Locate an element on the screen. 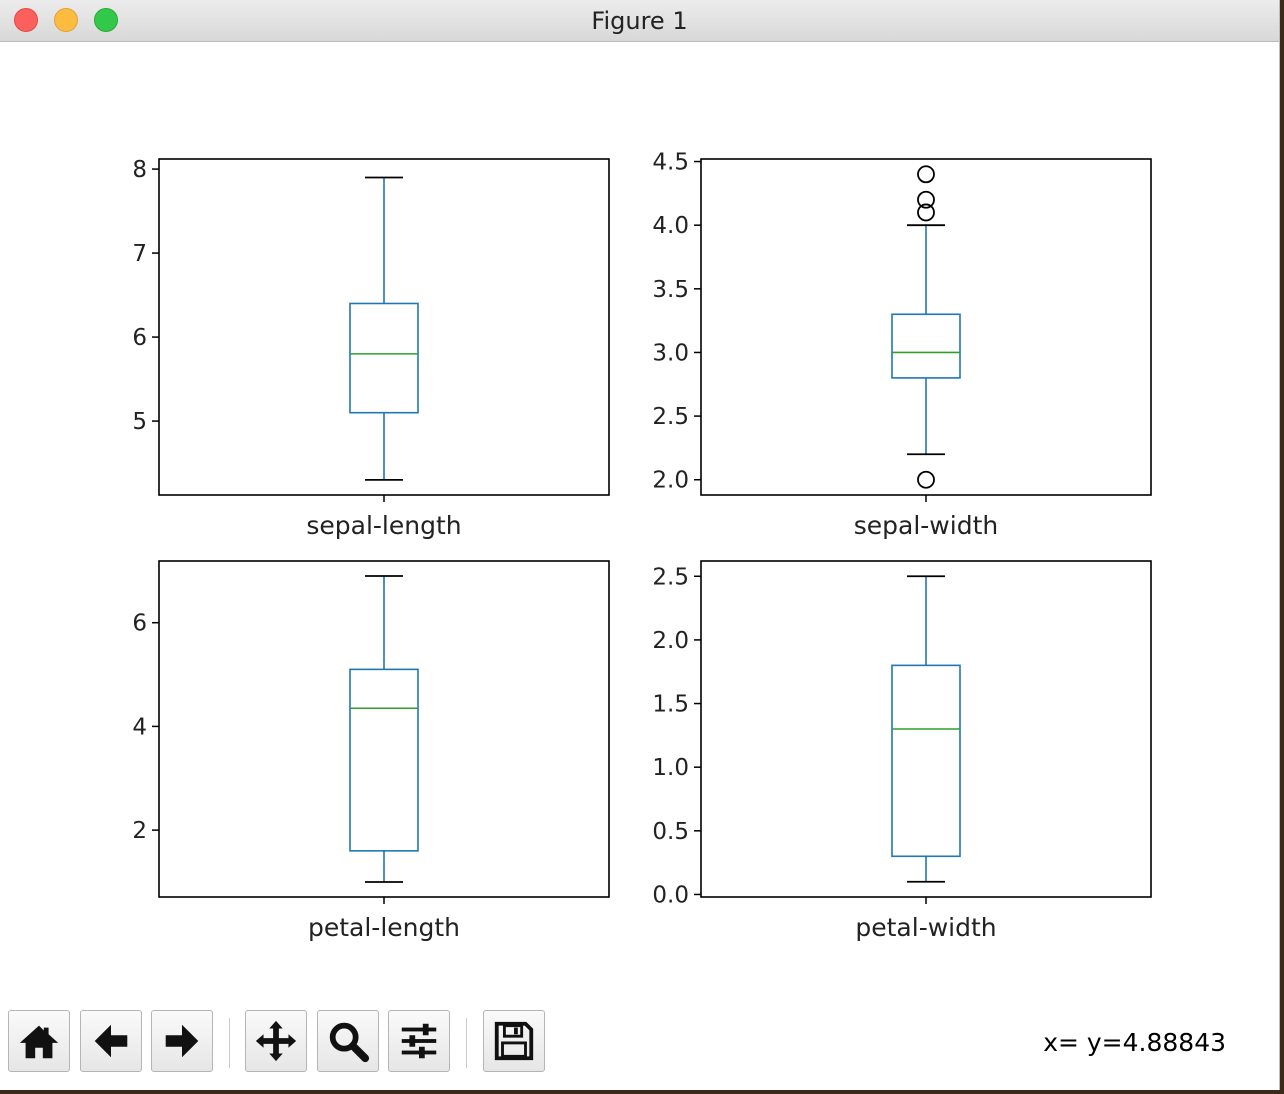 This screenshot has width=1284, height=1094. y-tick-label: 0.5 is located at coordinates (670, 832).